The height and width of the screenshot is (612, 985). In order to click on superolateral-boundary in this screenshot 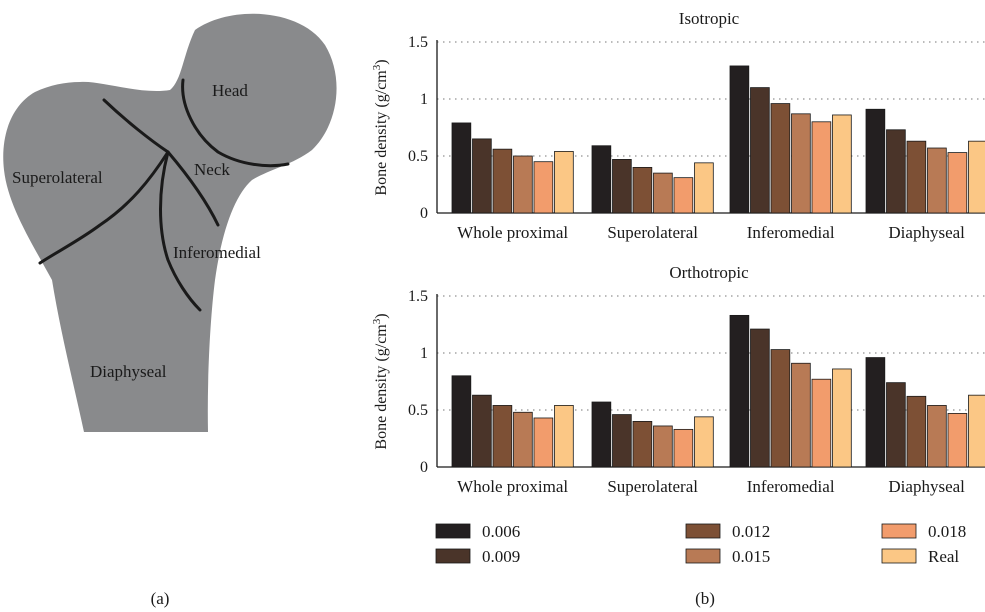, I will do `click(104, 207)`.